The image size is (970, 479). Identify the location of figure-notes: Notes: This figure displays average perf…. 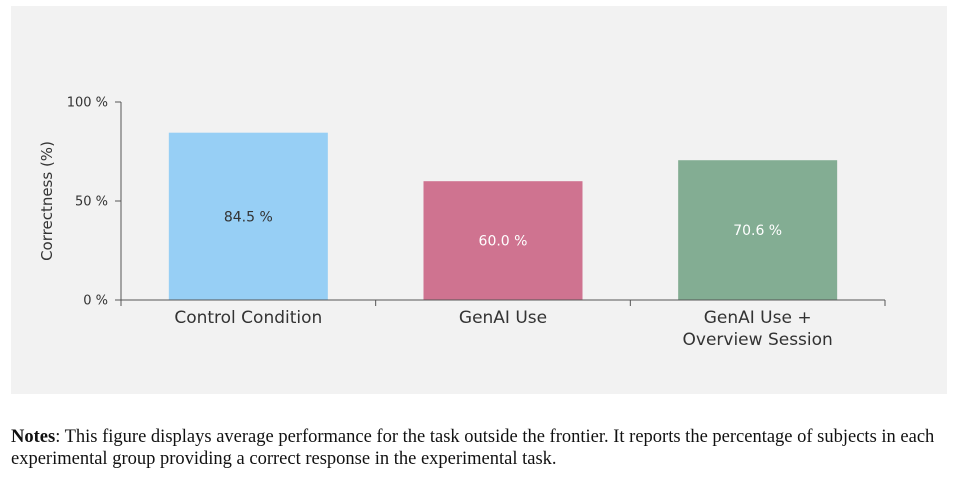
(483, 448).